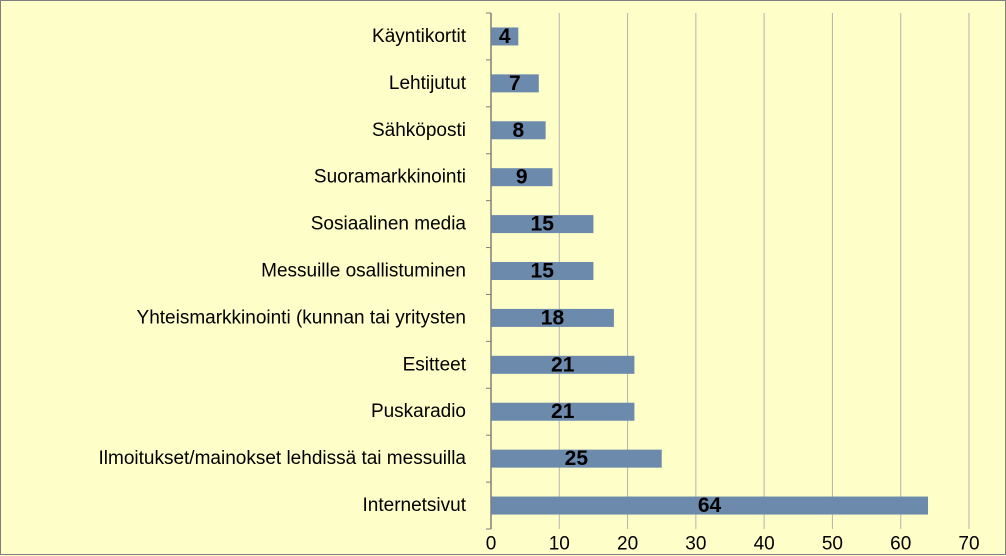 Image resolution: width=1006 pixels, height=556 pixels. I want to click on data-label-2: 21, so click(563, 411).